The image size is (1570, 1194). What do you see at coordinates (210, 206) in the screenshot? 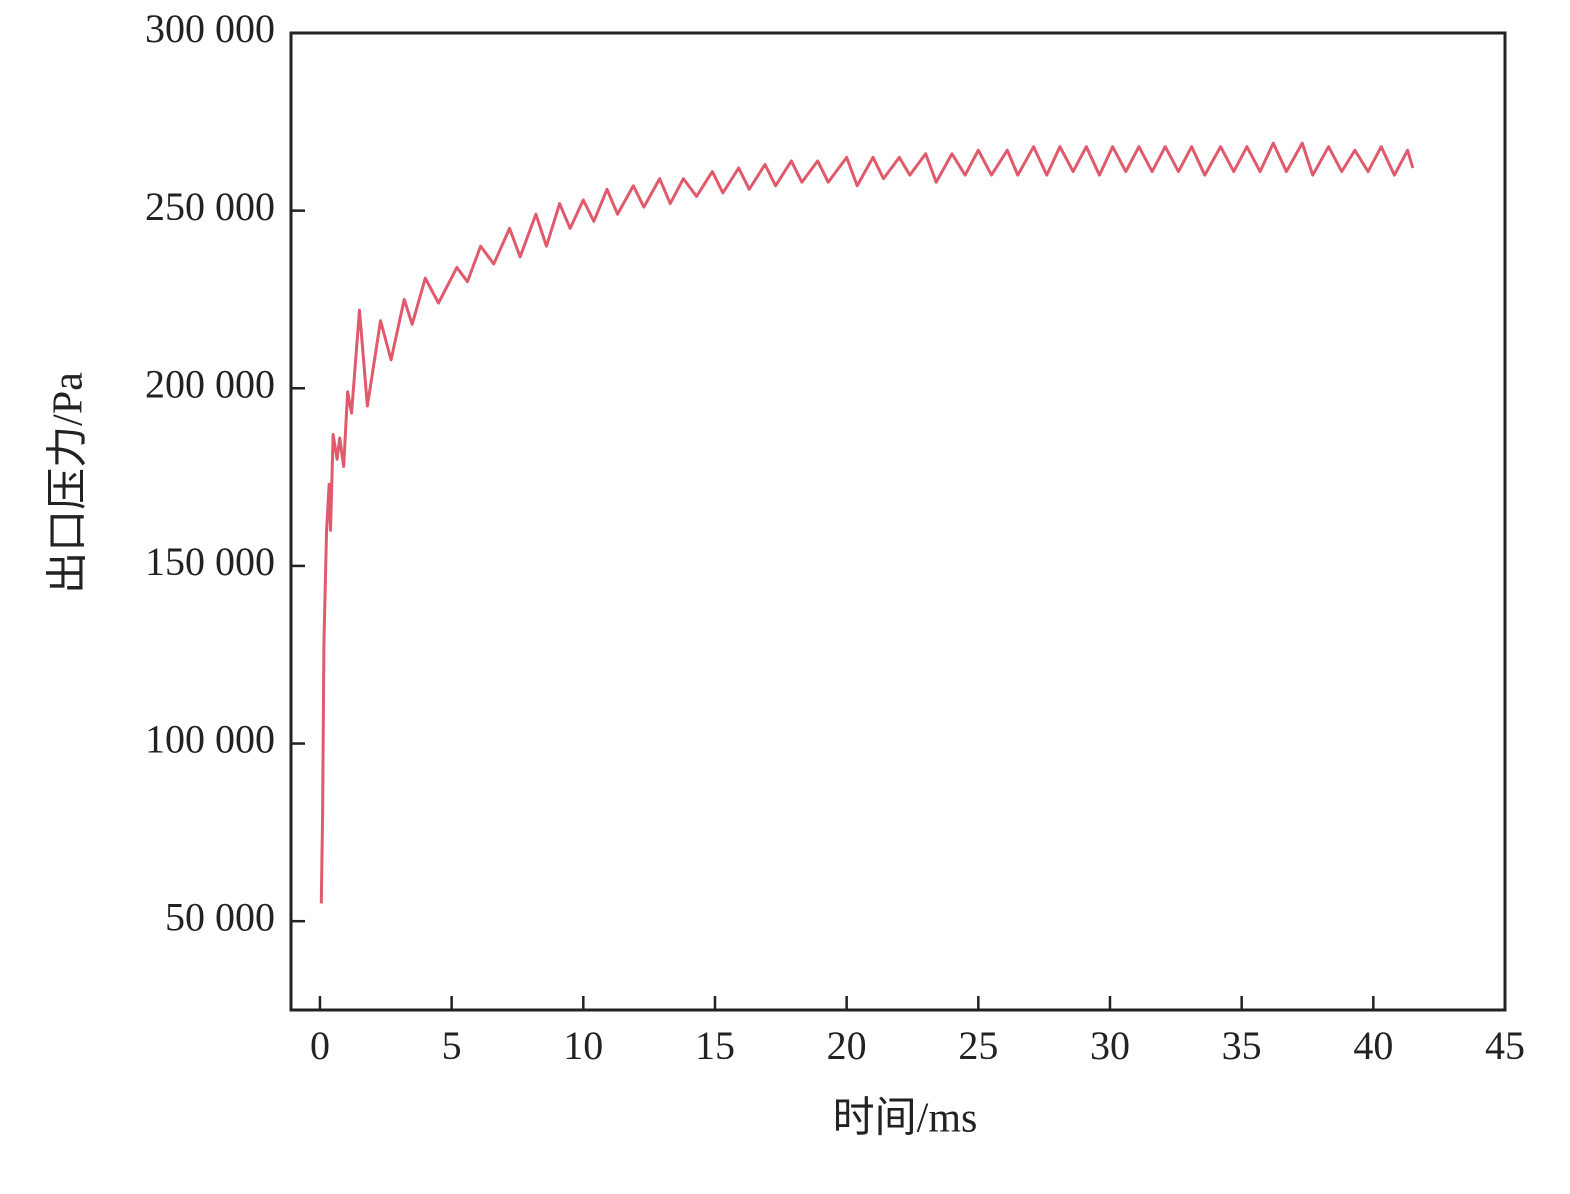
I see `y-tick-label: 250 000` at bounding box center [210, 206].